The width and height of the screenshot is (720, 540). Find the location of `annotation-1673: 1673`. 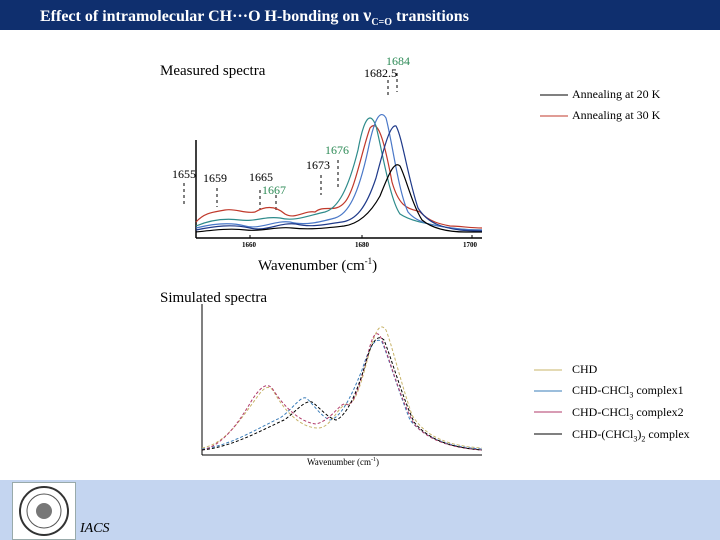

annotation-1673: 1673 is located at coordinates (318, 165).